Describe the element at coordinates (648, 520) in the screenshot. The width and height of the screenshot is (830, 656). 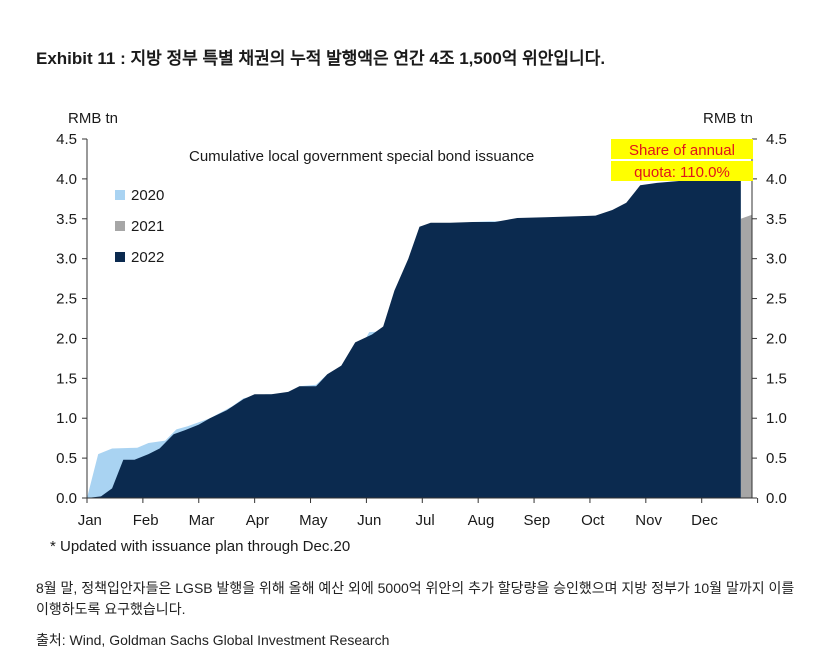
I see `x-tick-label: Nov` at that location.